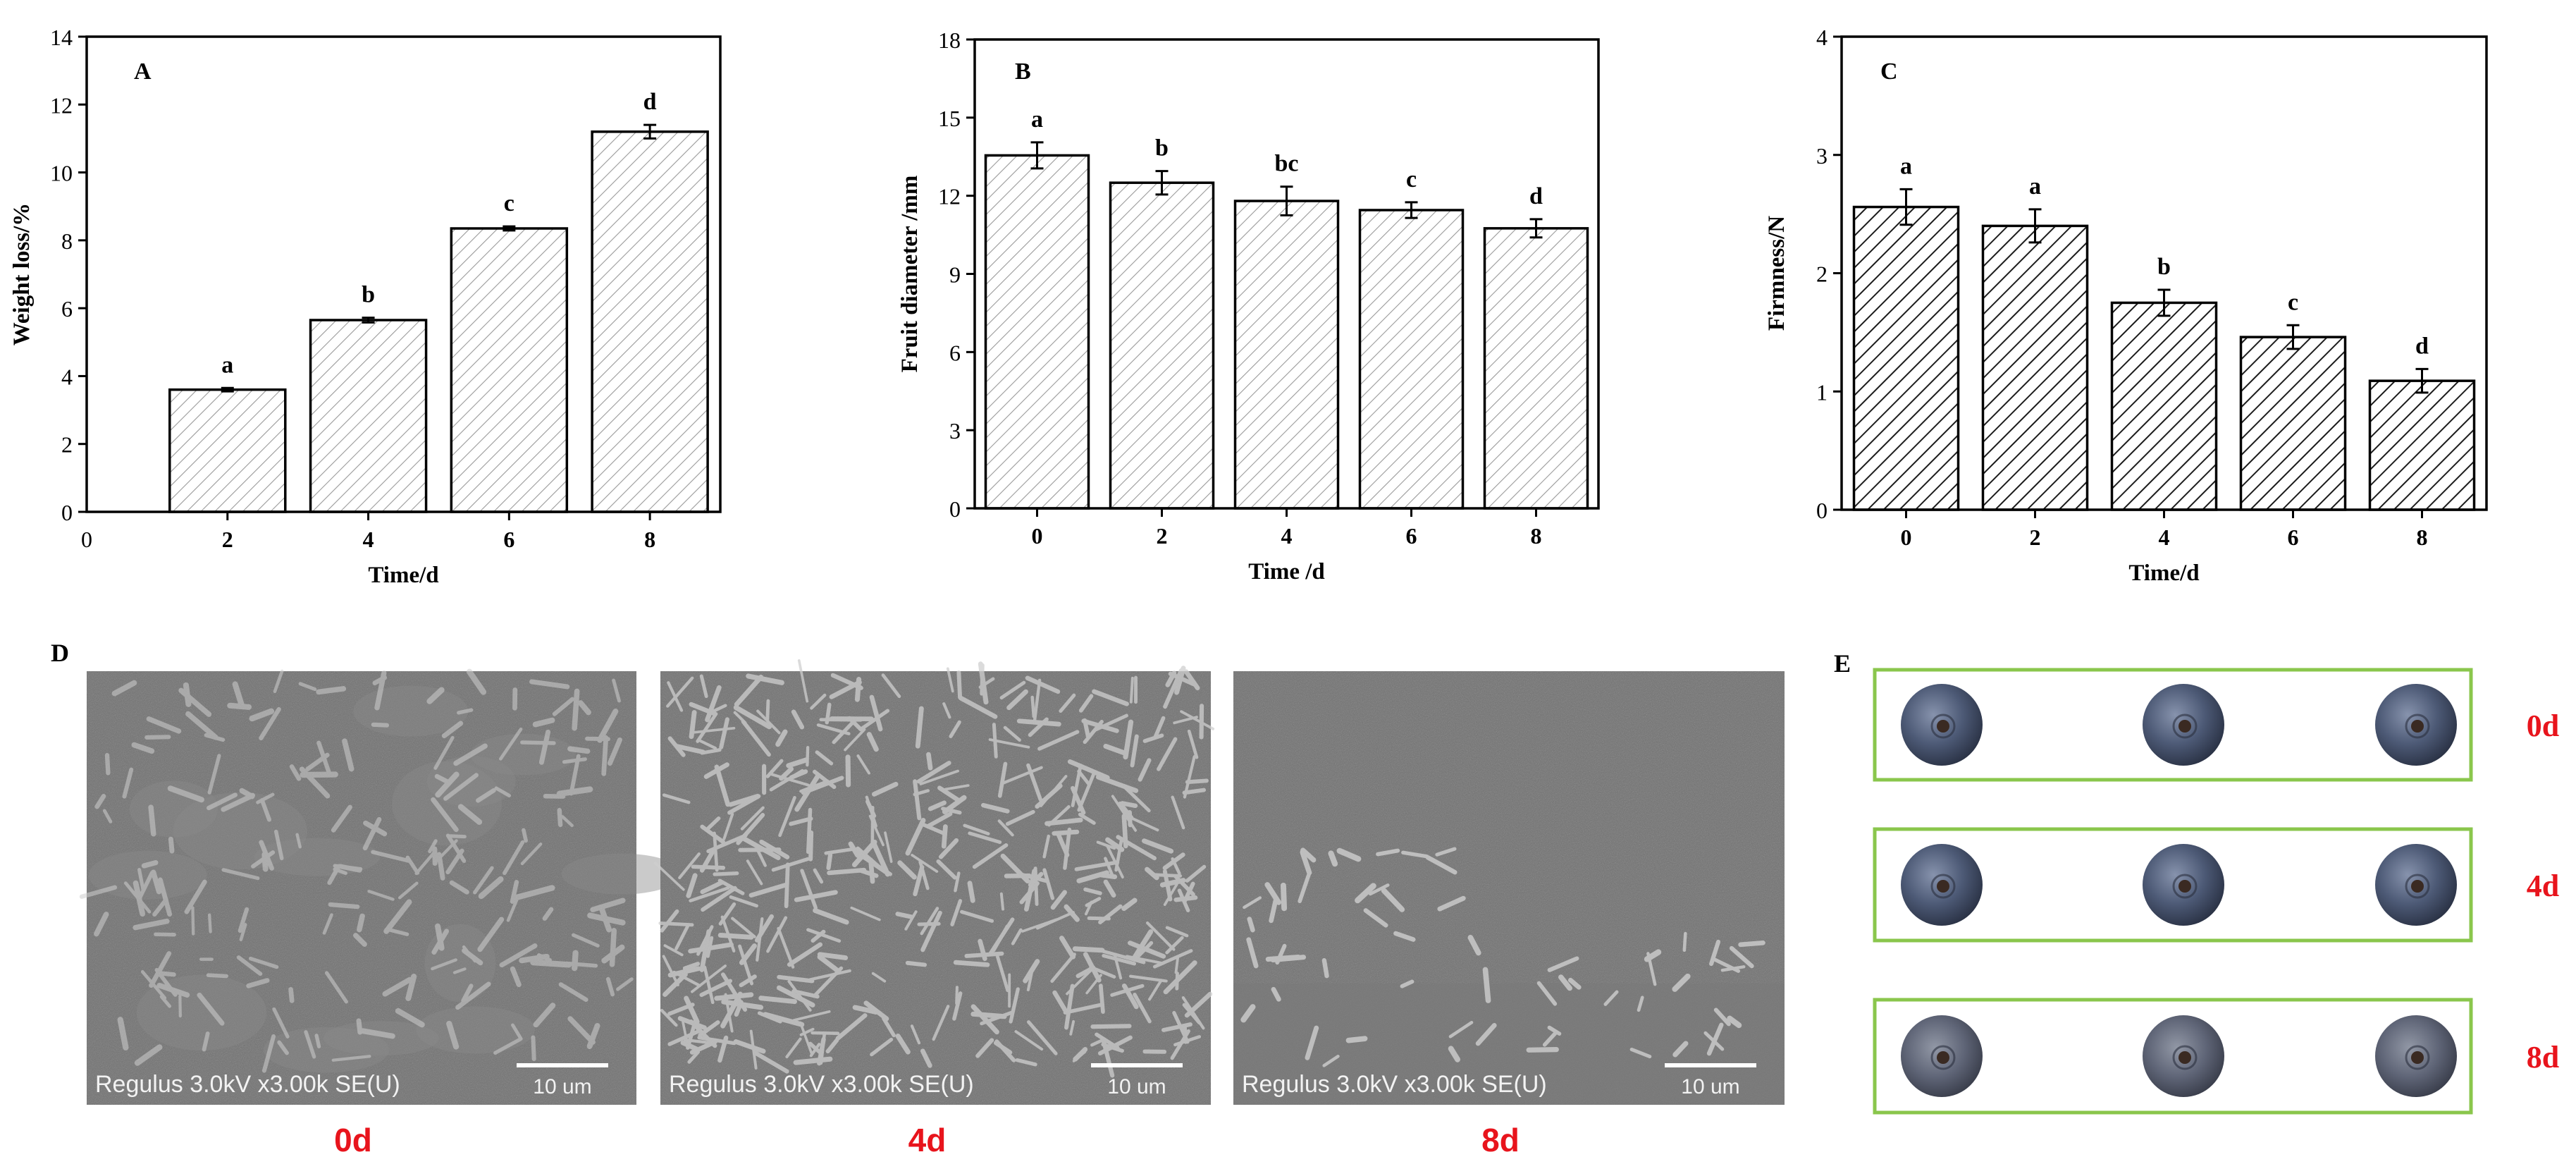 The height and width of the screenshot is (1176, 2576). Describe the element at coordinates (60, 653) in the screenshot. I see `panel-label: D` at that location.